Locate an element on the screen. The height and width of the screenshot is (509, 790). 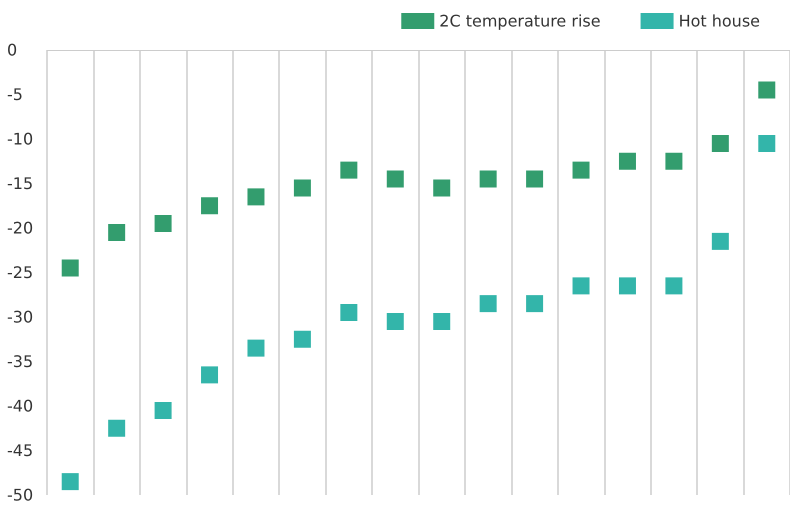
y-tick-label: -20 is located at coordinates (20, 228).